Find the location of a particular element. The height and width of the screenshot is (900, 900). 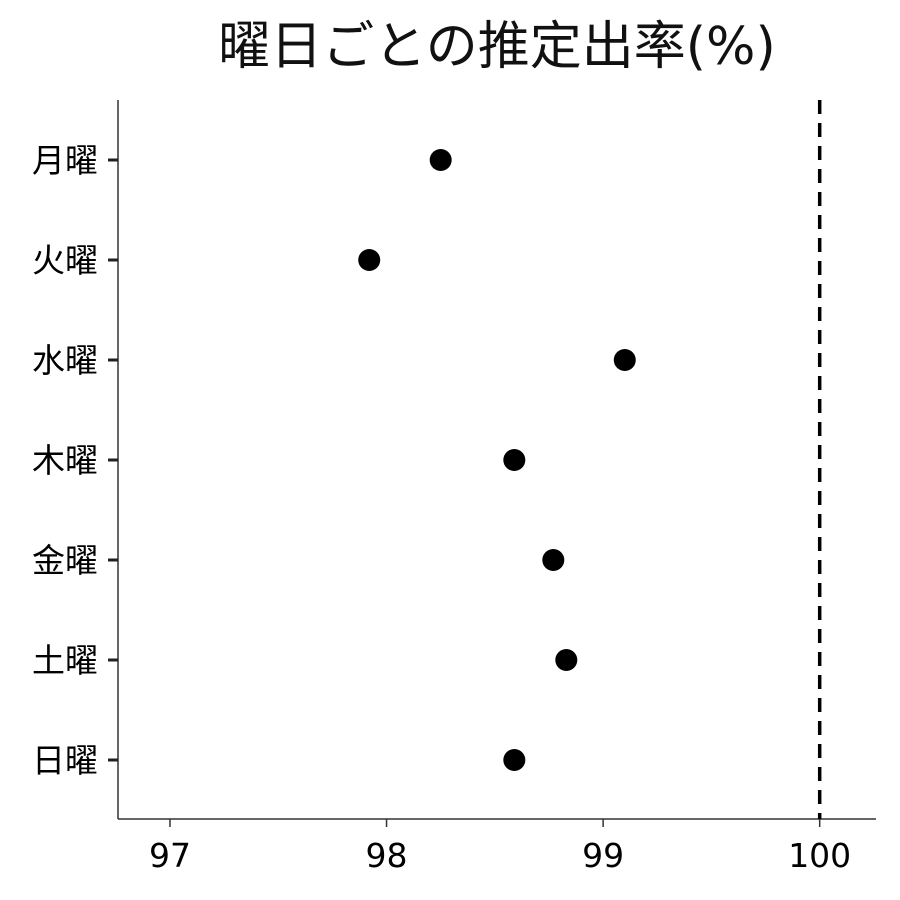

y-tick-label: 水曜 is located at coordinates (65, 360).